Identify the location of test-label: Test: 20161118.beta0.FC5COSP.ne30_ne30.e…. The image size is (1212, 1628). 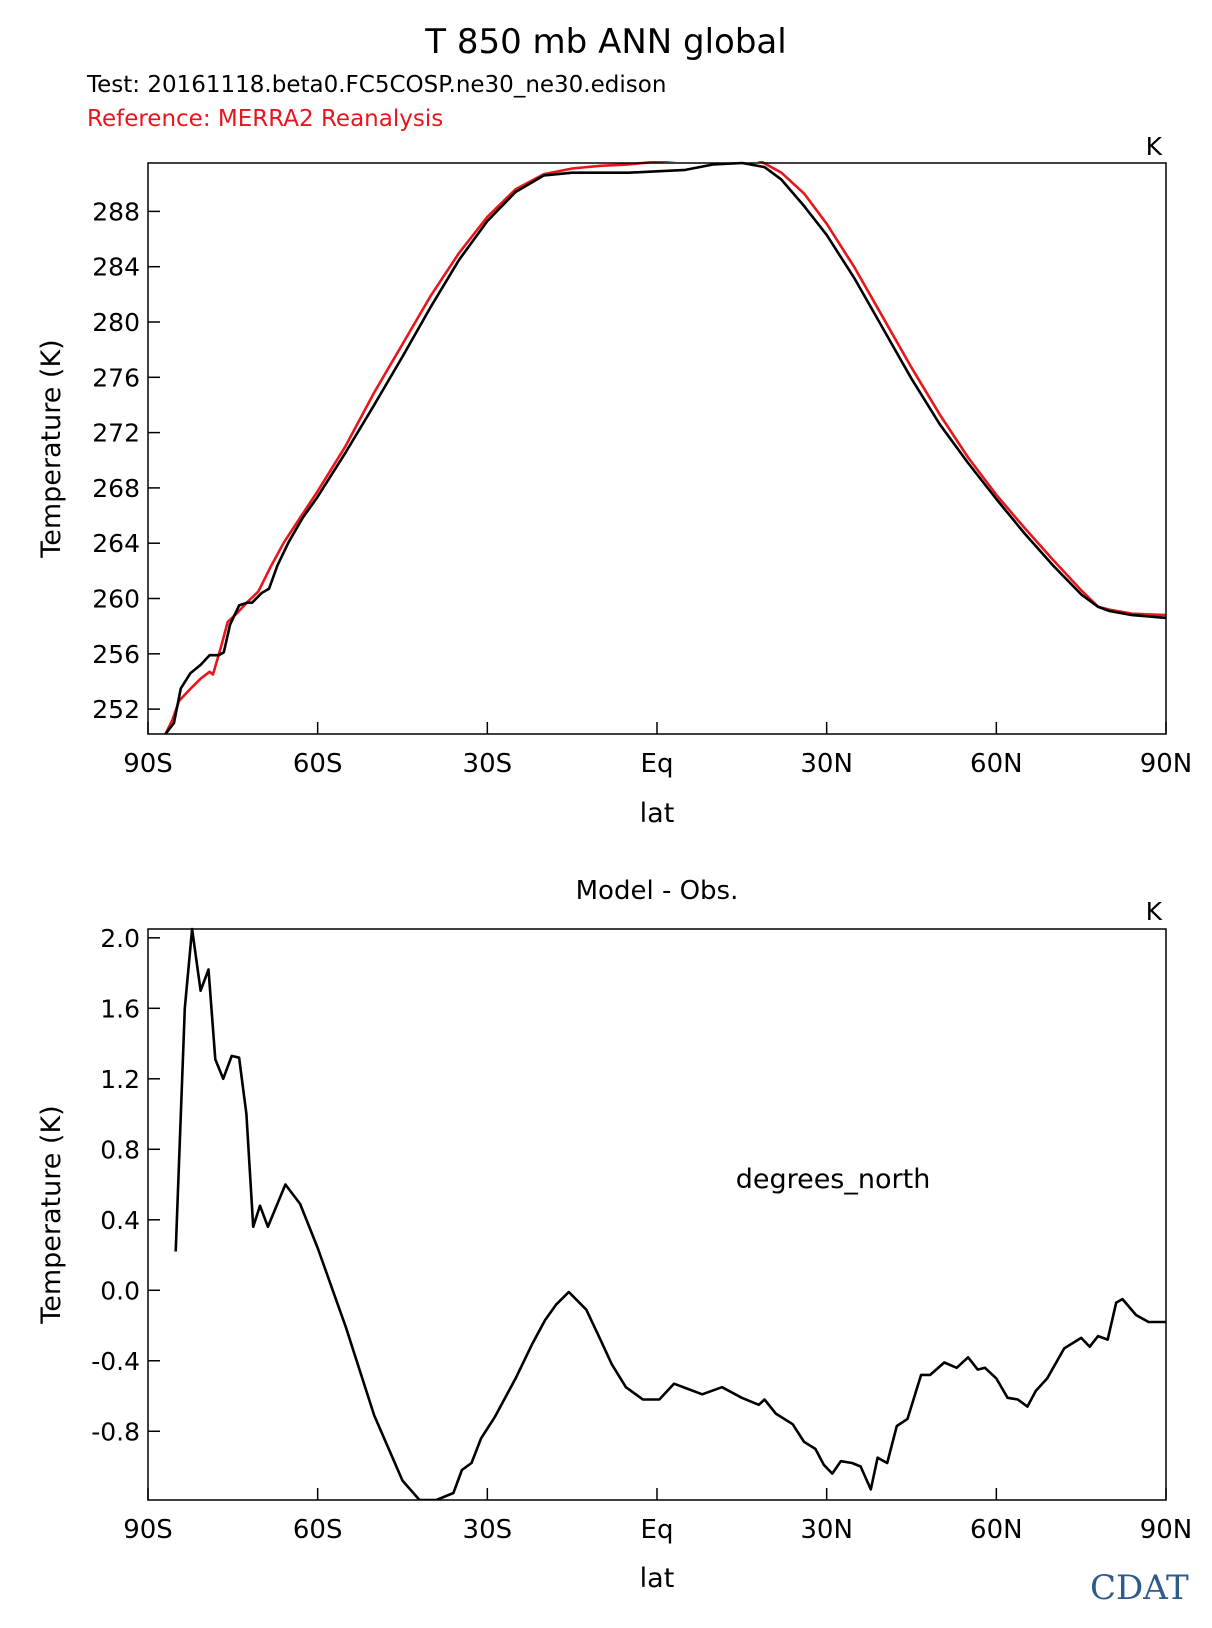
(377, 85).